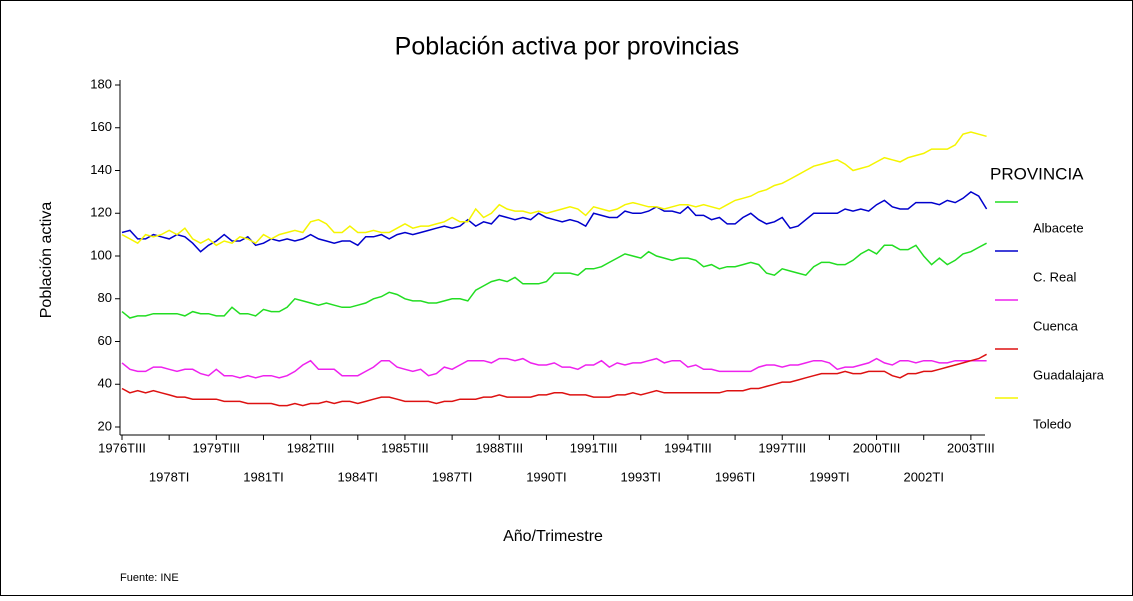 The image size is (1133, 601). I want to click on x-tick-label: 1985TIII, so click(405, 447).